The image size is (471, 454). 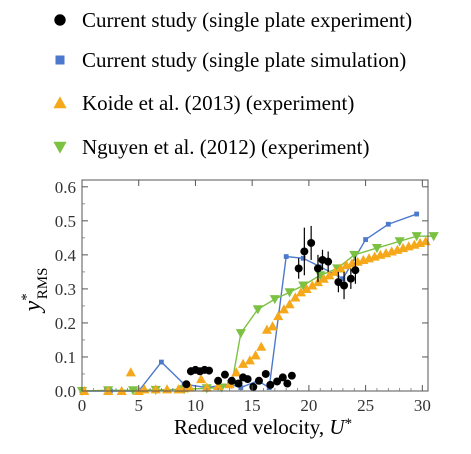 I want to click on y-tick-label: 0.0, so click(x=65, y=391).